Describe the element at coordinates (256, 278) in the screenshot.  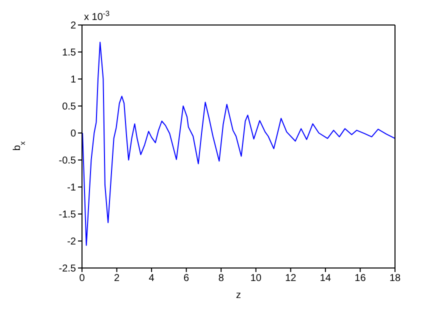
I see `x-tick-label: 10` at that location.